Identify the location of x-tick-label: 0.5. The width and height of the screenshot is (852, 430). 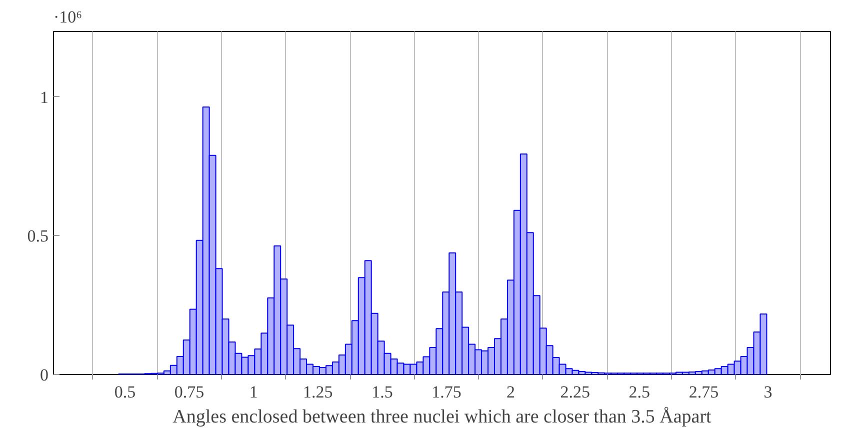
(125, 392).